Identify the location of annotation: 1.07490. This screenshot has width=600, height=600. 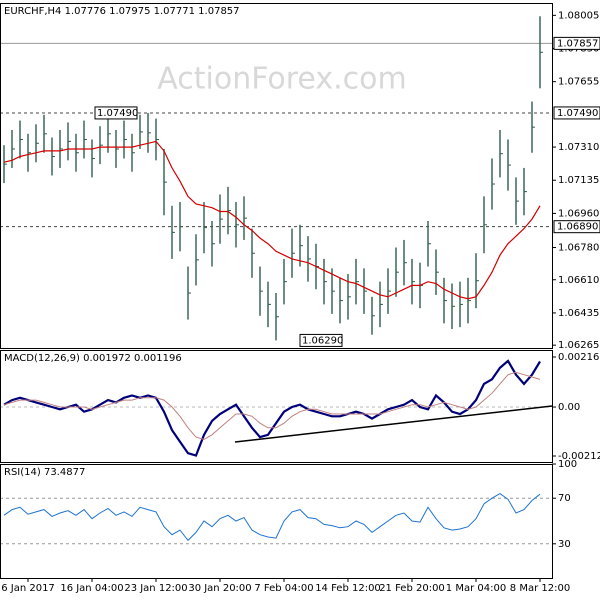
(117, 113).